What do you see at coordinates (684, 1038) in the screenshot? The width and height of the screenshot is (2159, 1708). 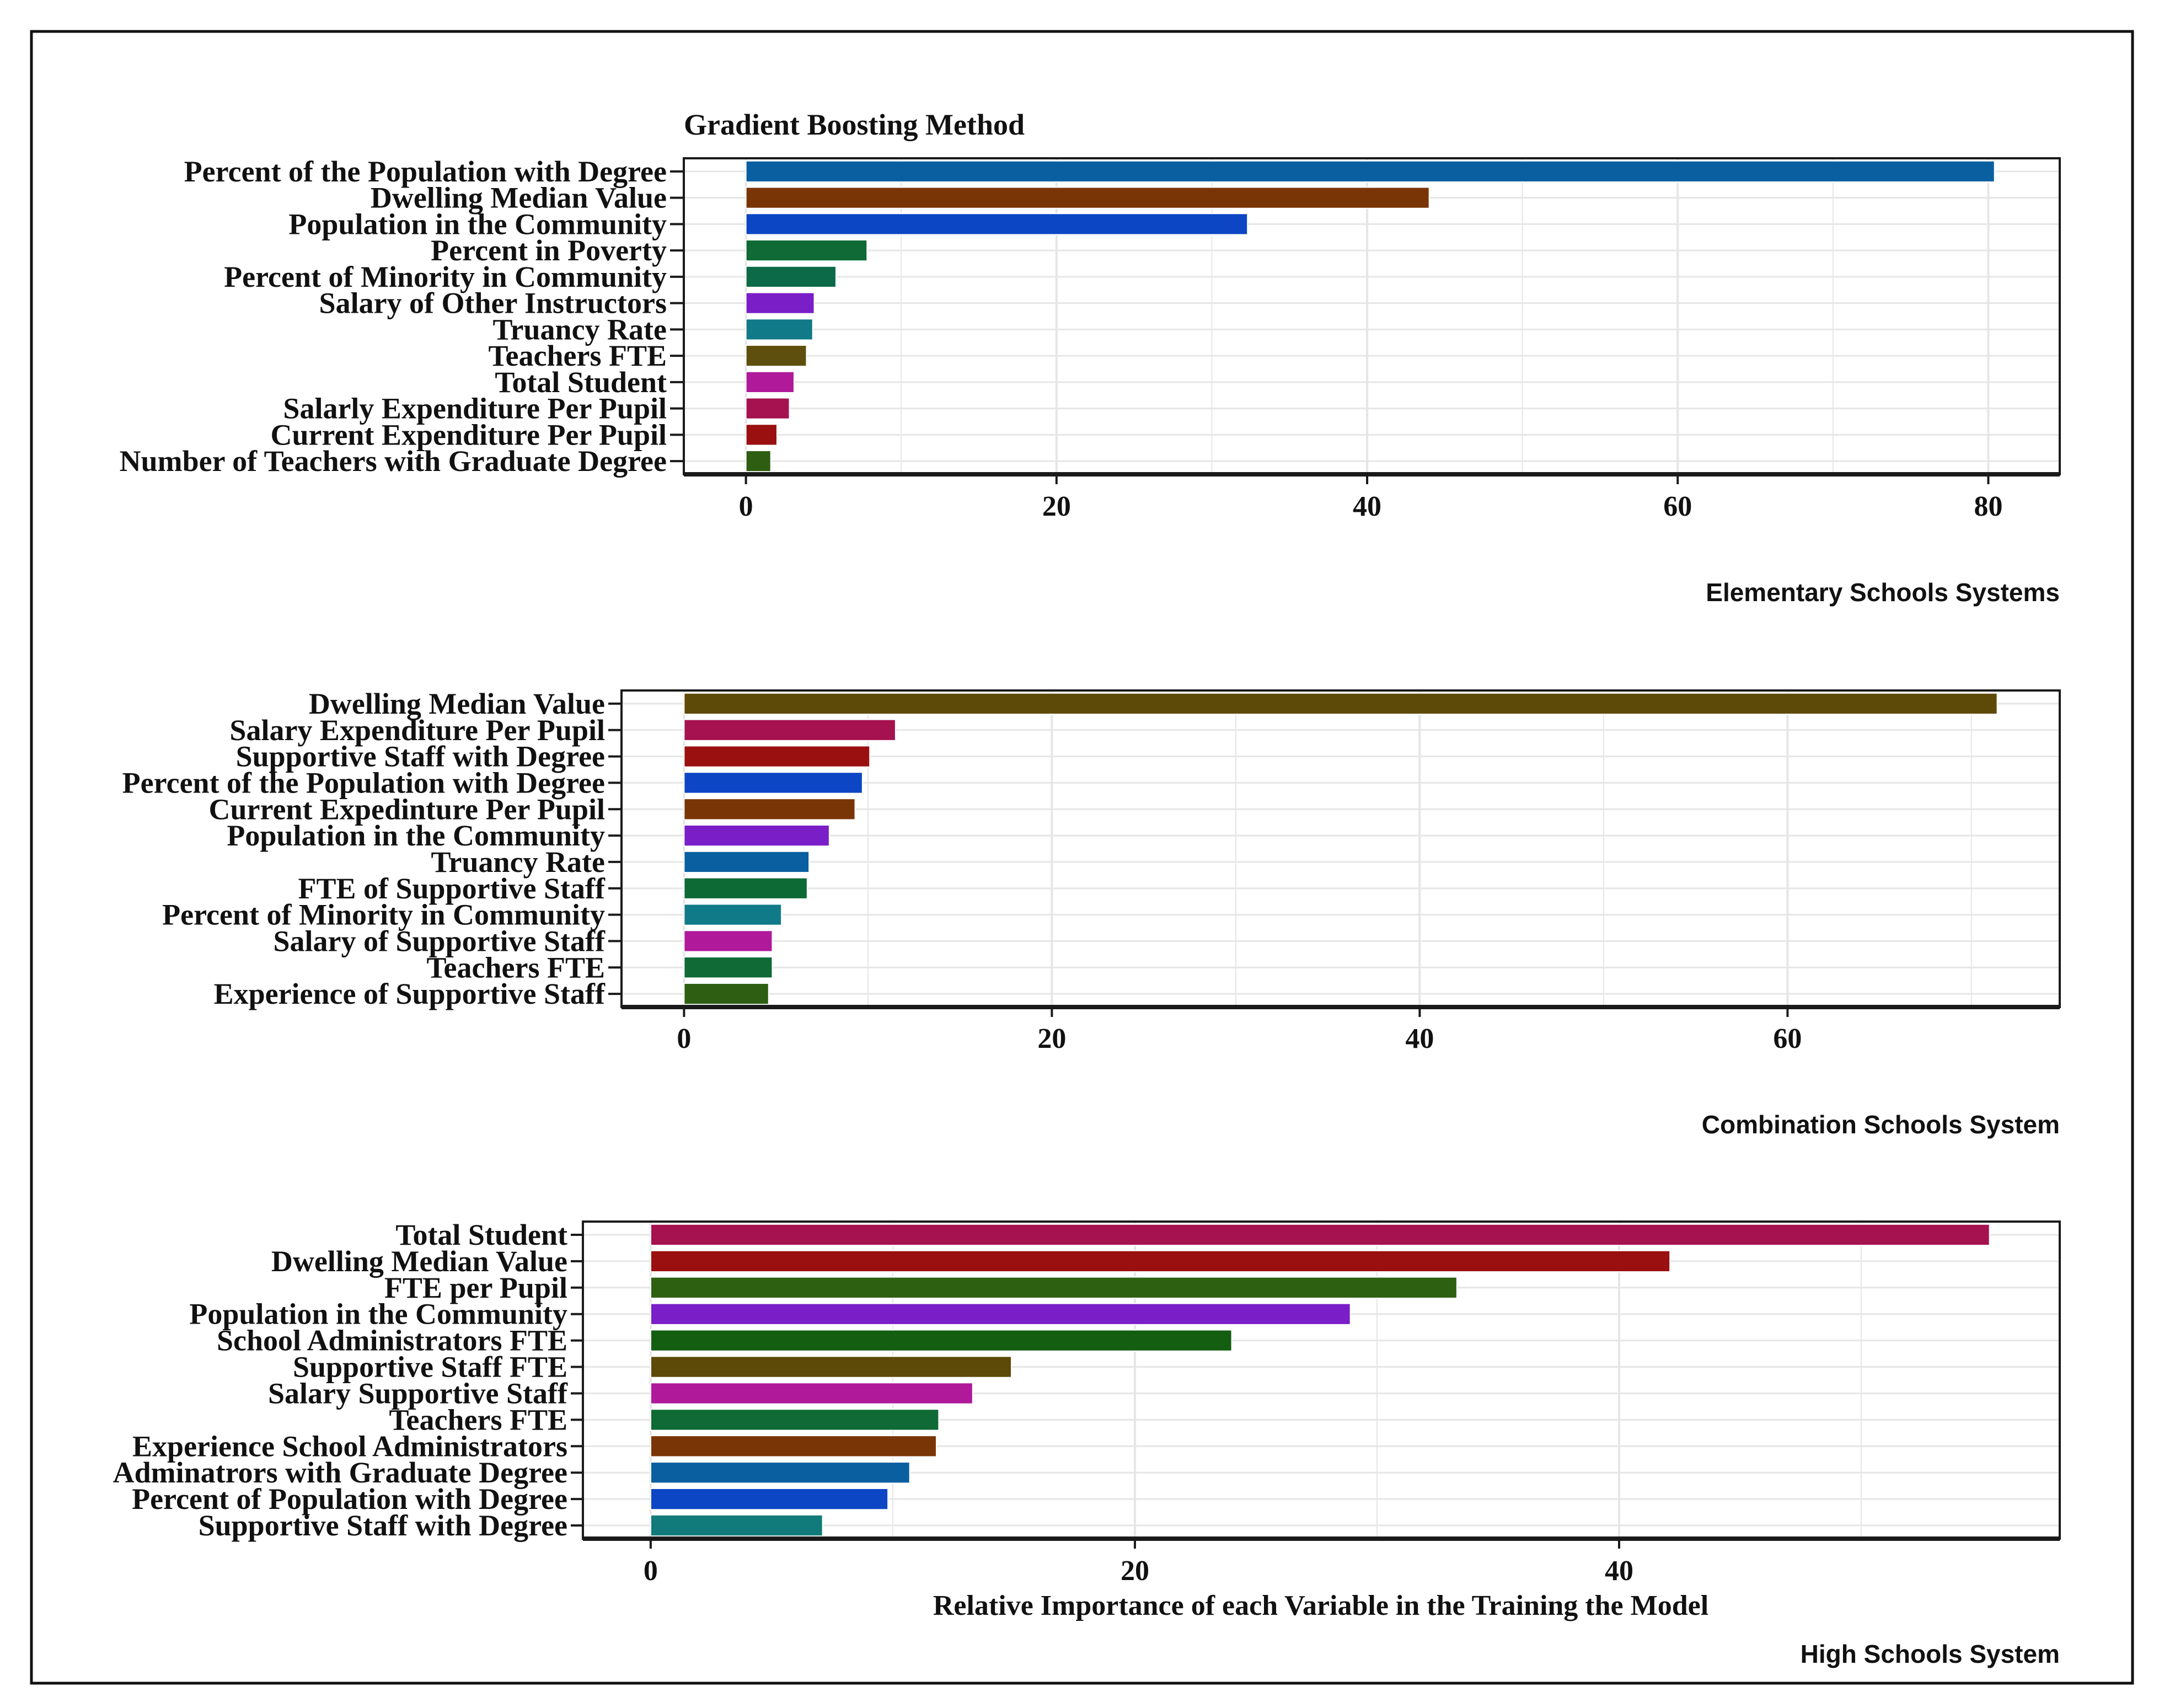 I see `combination-x-tick-label: 0` at bounding box center [684, 1038].